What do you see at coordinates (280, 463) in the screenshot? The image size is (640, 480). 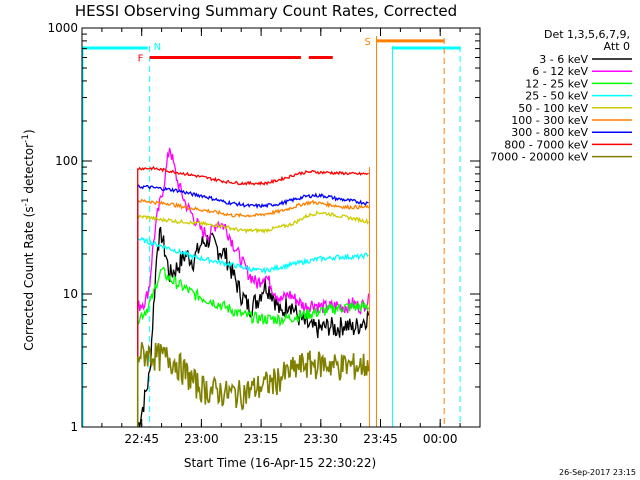 I see `x-axis-label: Start Time (16-Apr-15 22:30:22)` at bounding box center [280, 463].